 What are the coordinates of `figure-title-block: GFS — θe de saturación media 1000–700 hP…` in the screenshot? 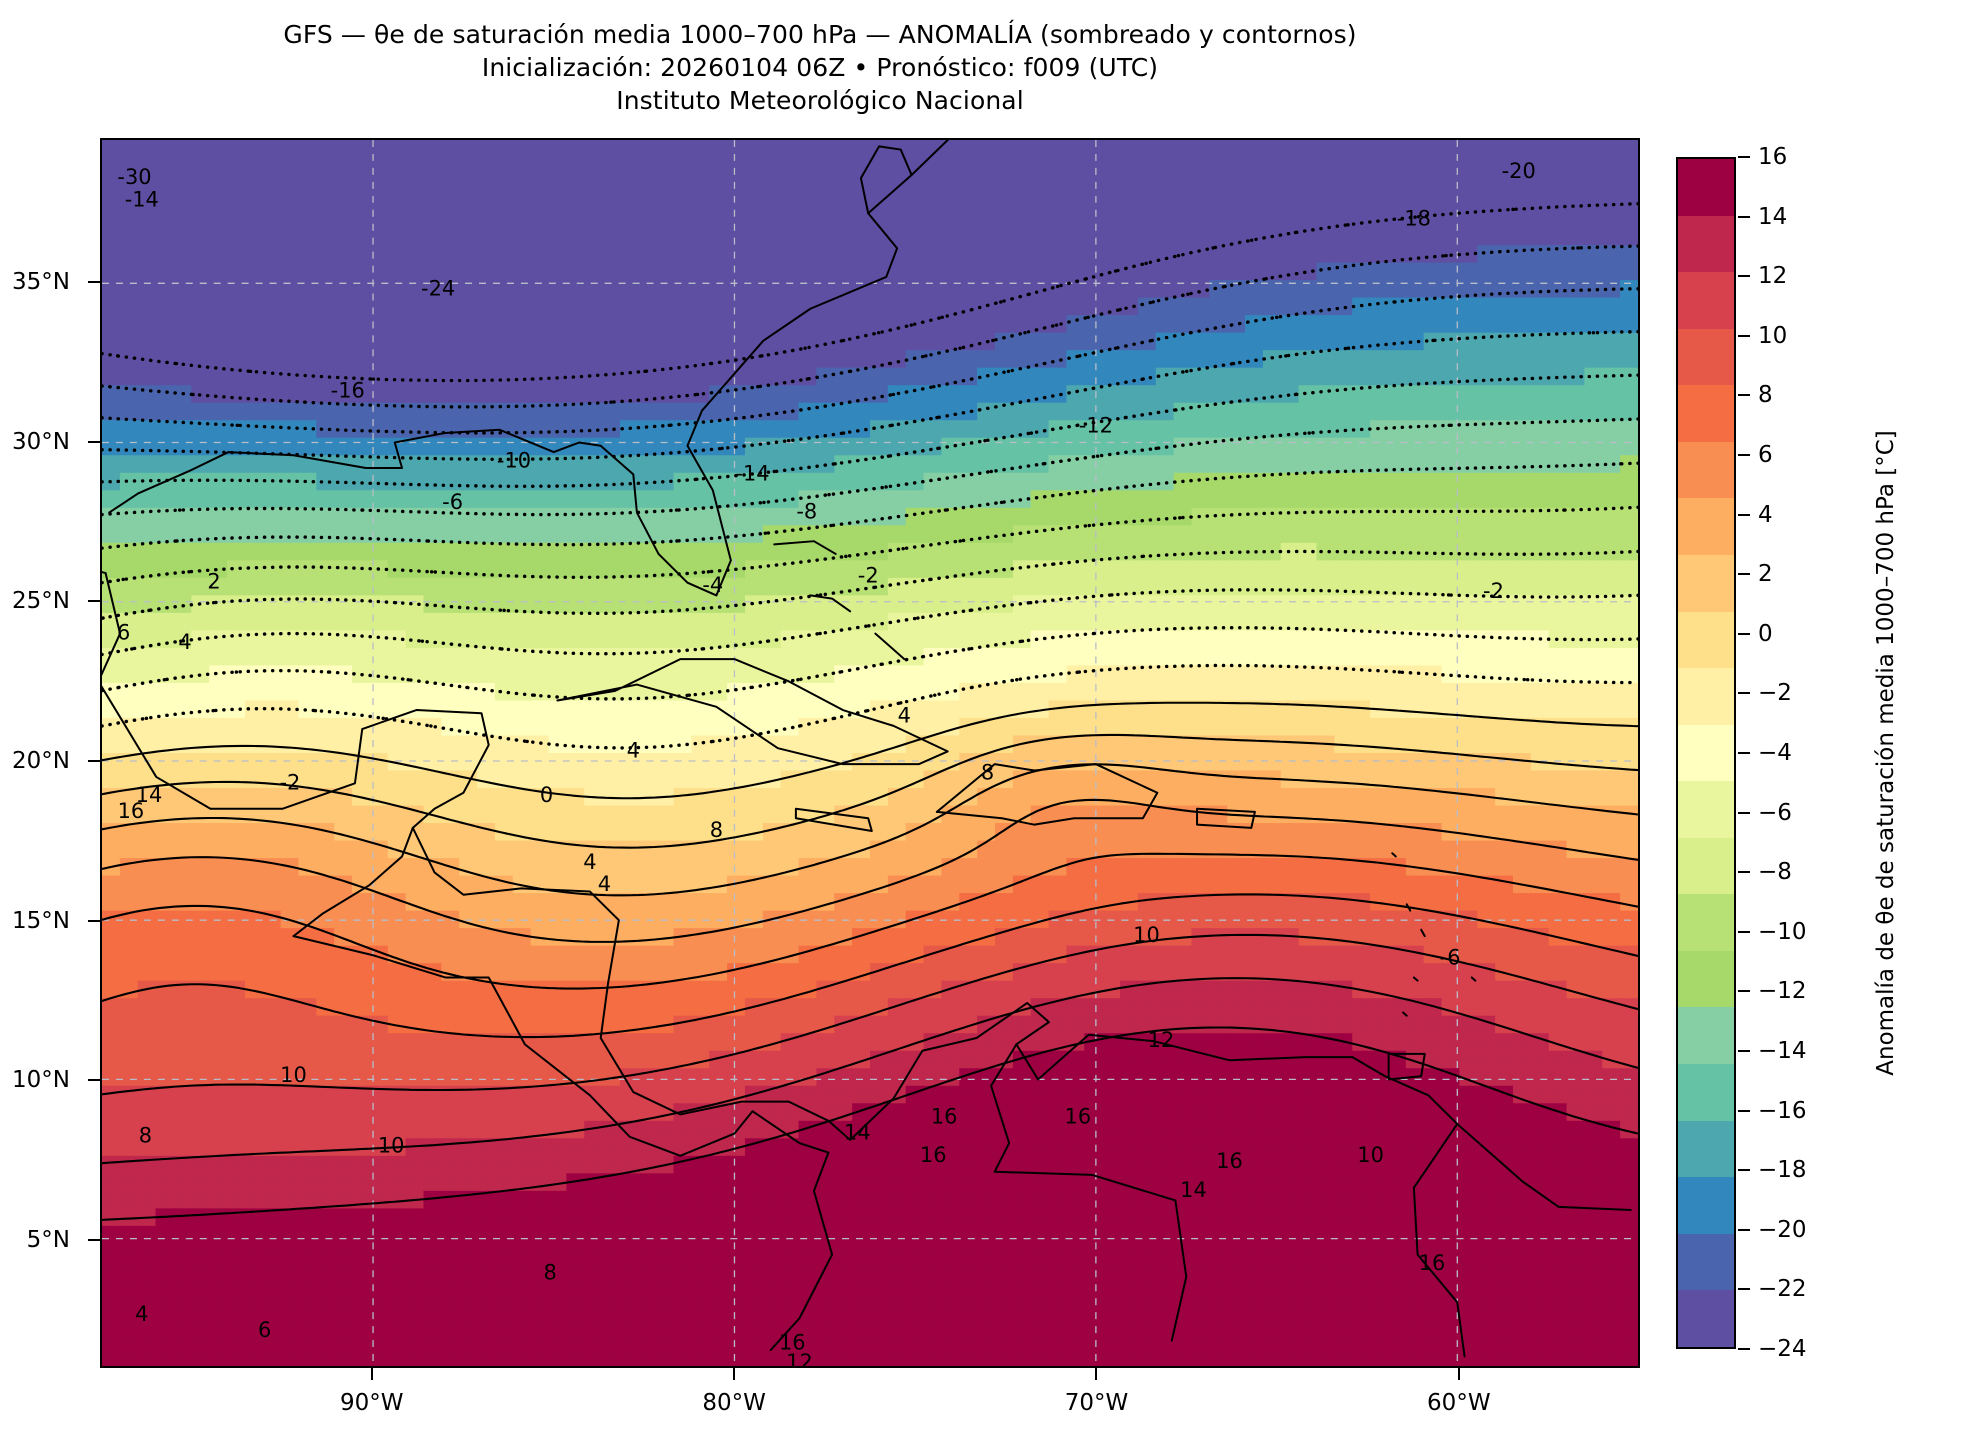 It's located at (820, 67).